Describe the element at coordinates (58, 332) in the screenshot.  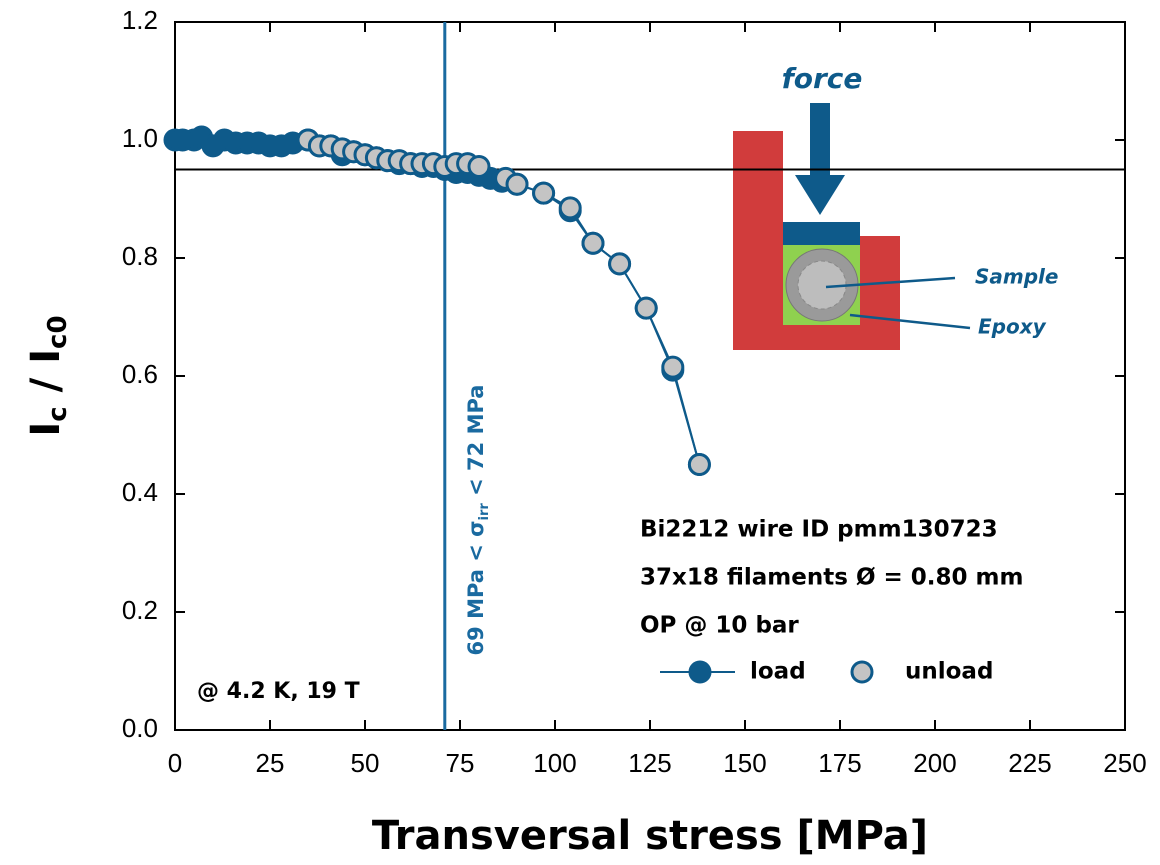
I see `y-label-part: c0` at that location.